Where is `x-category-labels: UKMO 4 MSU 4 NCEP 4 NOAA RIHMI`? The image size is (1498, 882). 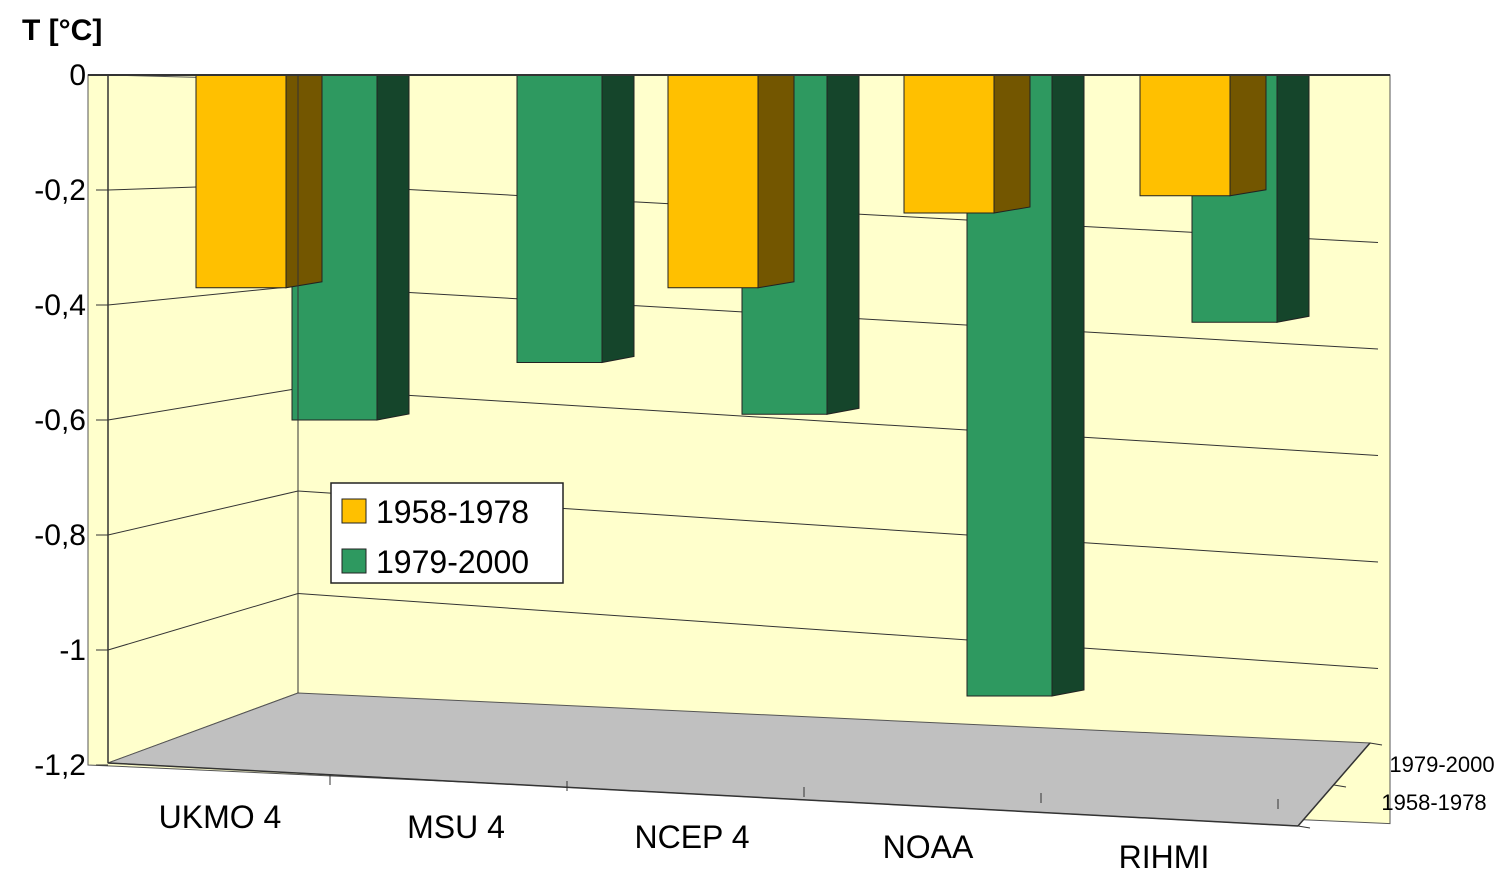 x-category-labels: UKMO 4 MSU 4 NCEP 4 NOAA RIHMI is located at coordinates (719, 825).